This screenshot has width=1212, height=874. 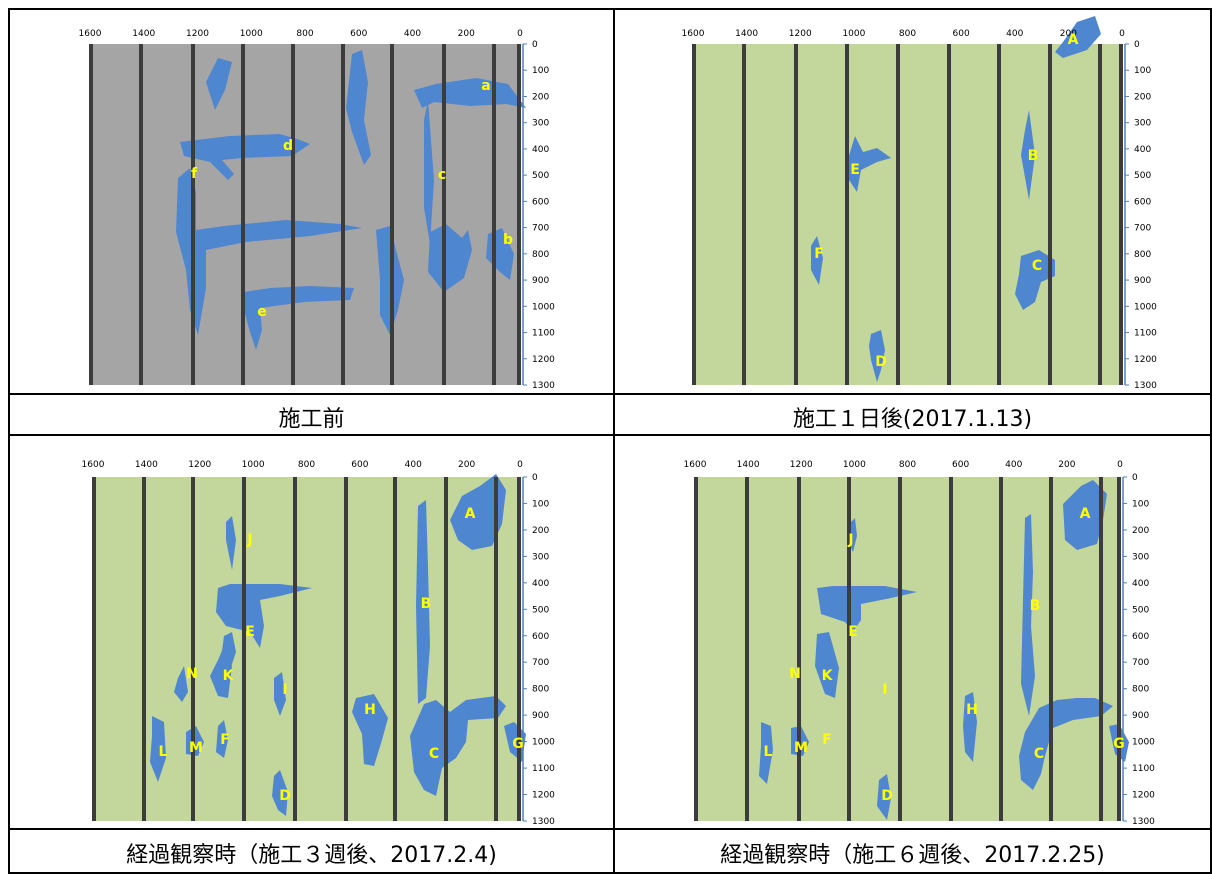 What do you see at coordinates (311, 855) in the screenshot?
I see `panel-3-caption: 経過観察時（施工３週後、2017.2.4)` at bounding box center [311, 855].